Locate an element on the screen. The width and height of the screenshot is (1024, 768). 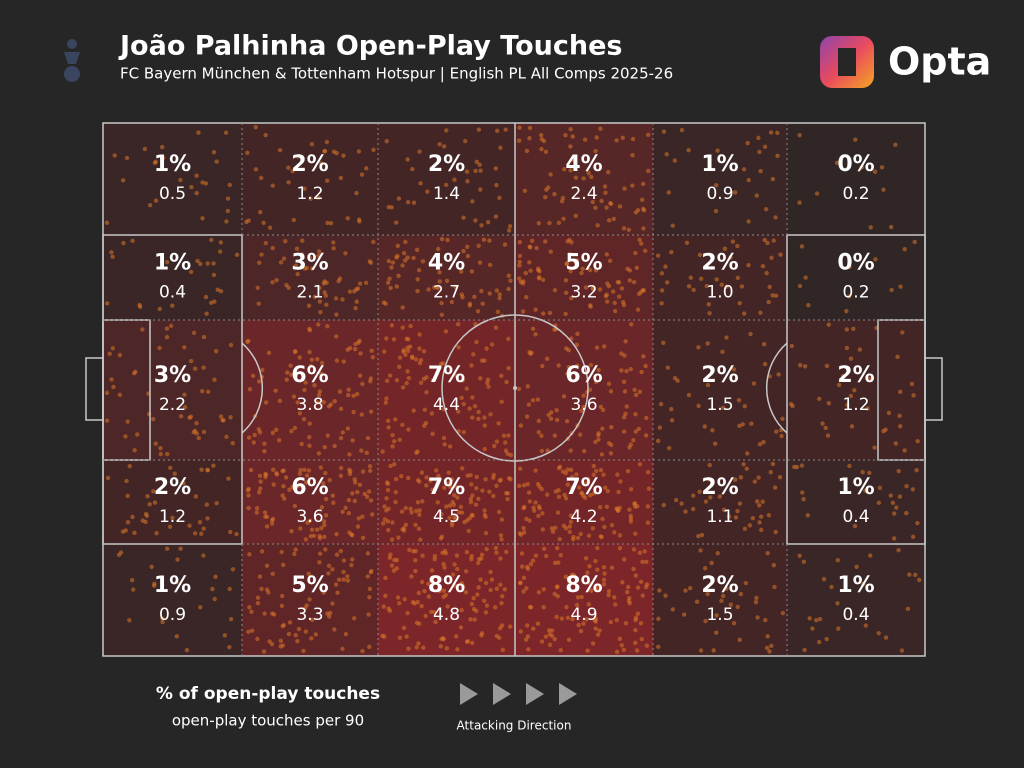
zone-percent: 1% is located at coordinates (172, 164).